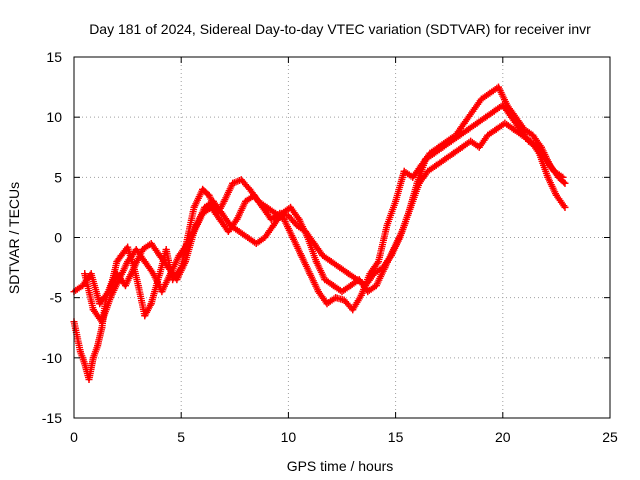 This screenshot has width=640, height=480. Describe the element at coordinates (14, 238) in the screenshot. I see `y-axis-label: SDTVAR / TECUs` at that location.